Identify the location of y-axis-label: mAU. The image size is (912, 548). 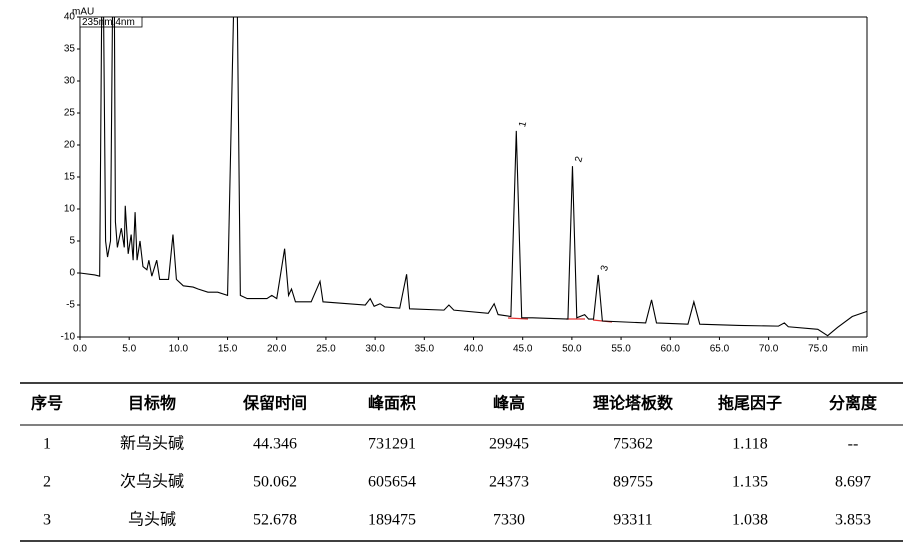
(83, 12).